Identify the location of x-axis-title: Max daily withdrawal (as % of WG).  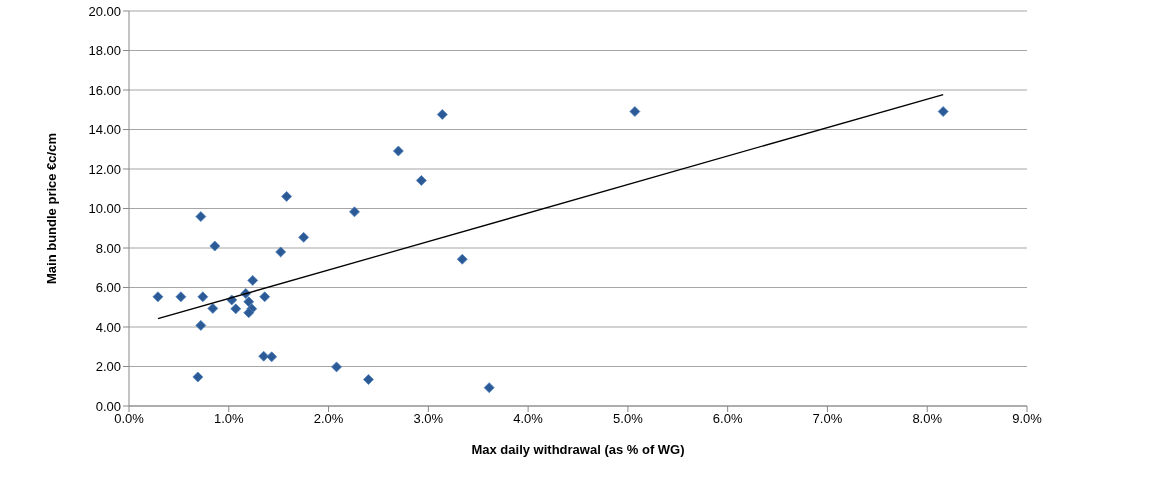
(578, 449).